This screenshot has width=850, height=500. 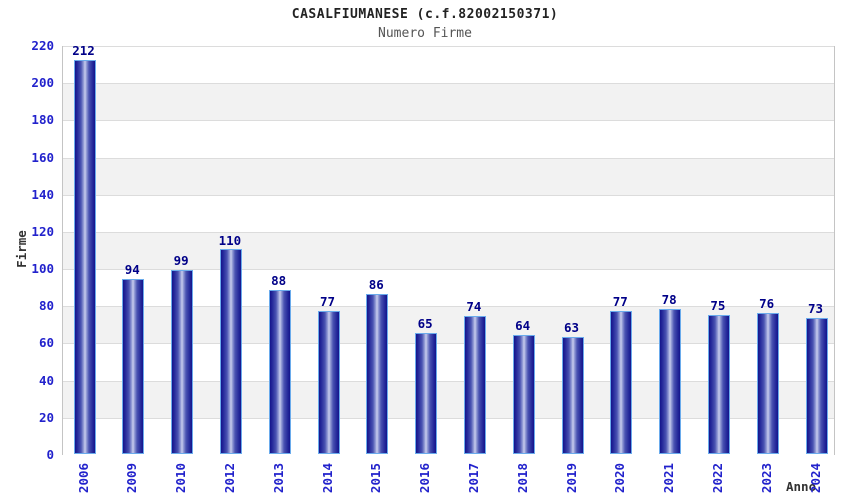 What do you see at coordinates (42, 157) in the screenshot?
I see `y-tick-label: 160` at bounding box center [42, 157].